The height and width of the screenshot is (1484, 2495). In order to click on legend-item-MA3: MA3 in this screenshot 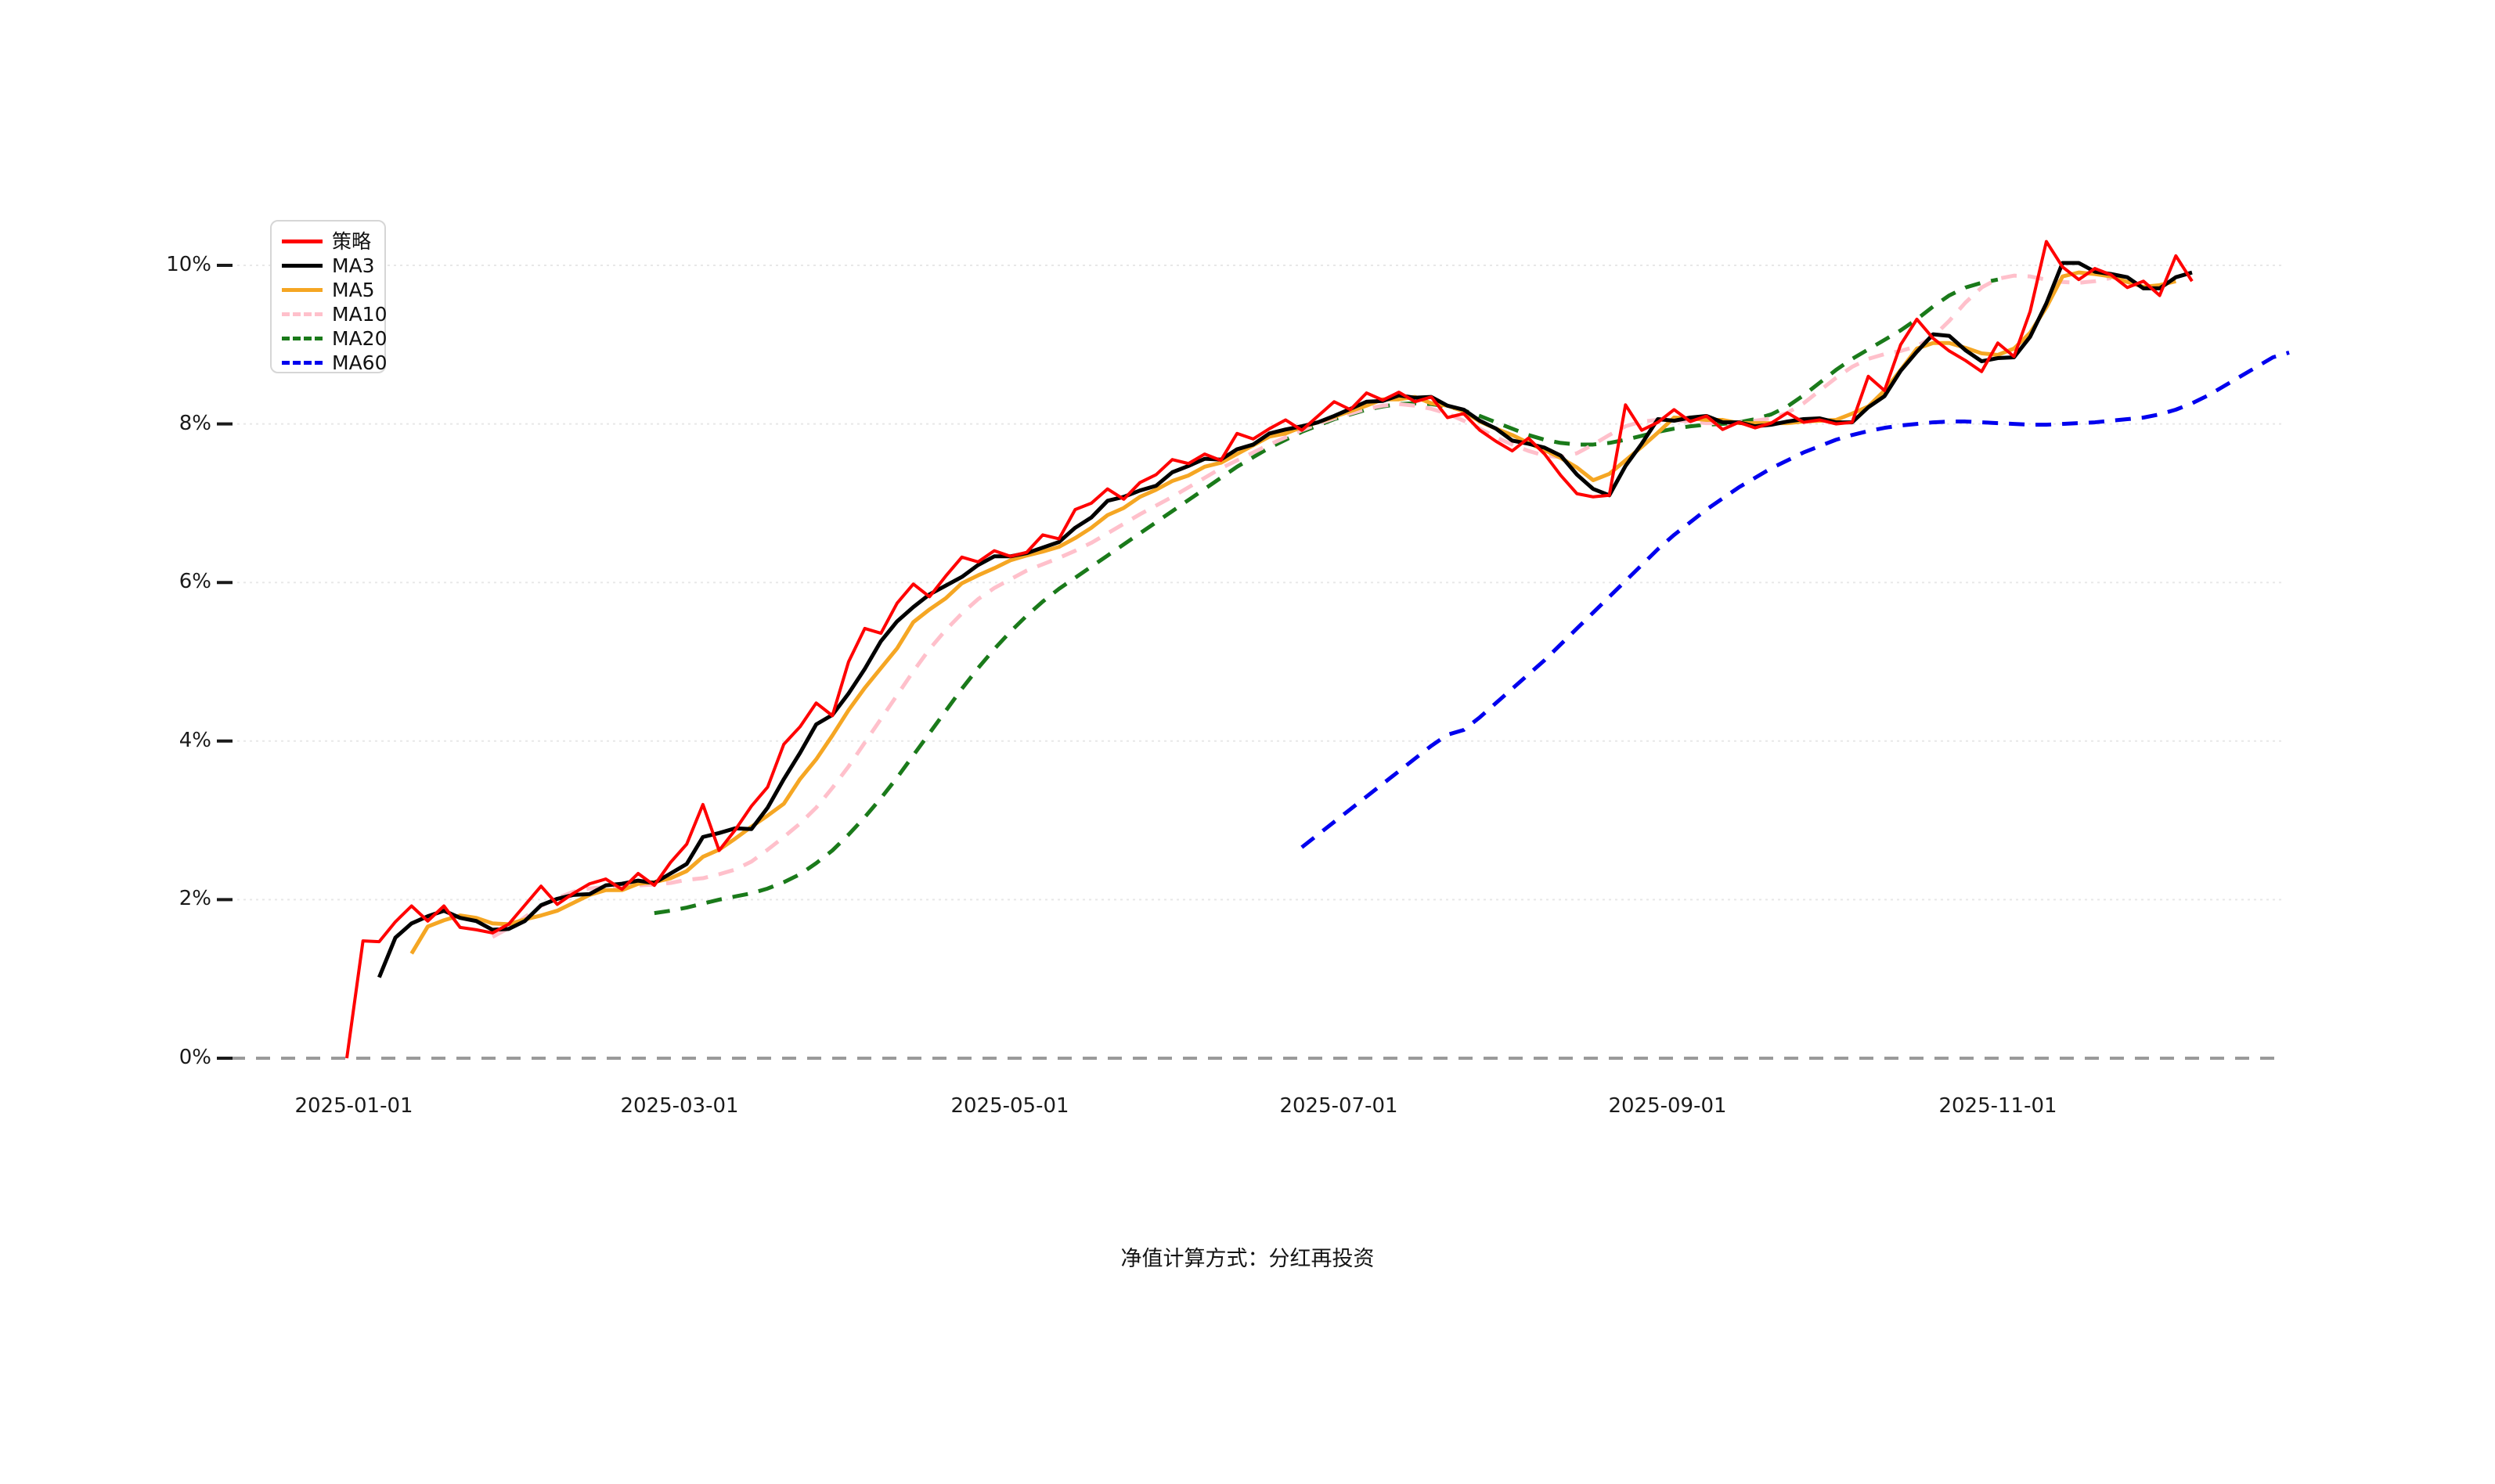, I will do `click(328, 266)`.